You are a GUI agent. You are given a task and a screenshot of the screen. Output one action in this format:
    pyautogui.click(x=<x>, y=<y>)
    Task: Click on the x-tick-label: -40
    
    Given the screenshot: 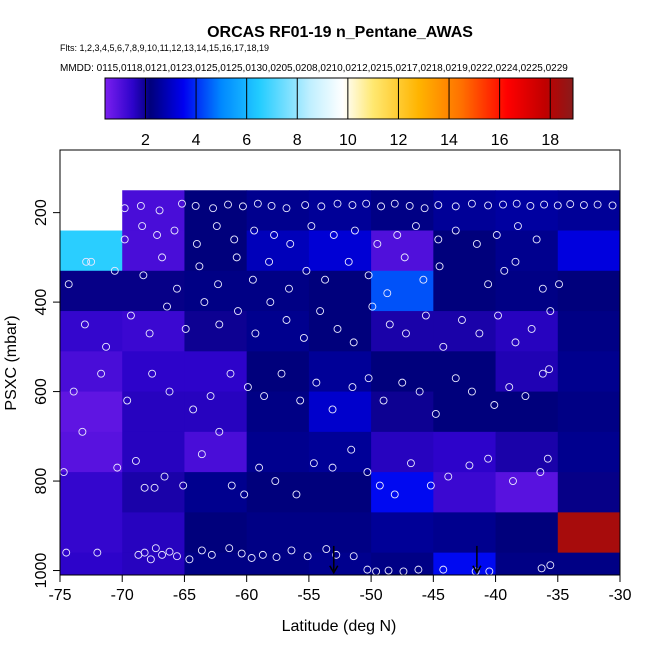 What is the action you would take?
    pyautogui.click(x=495, y=595)
    